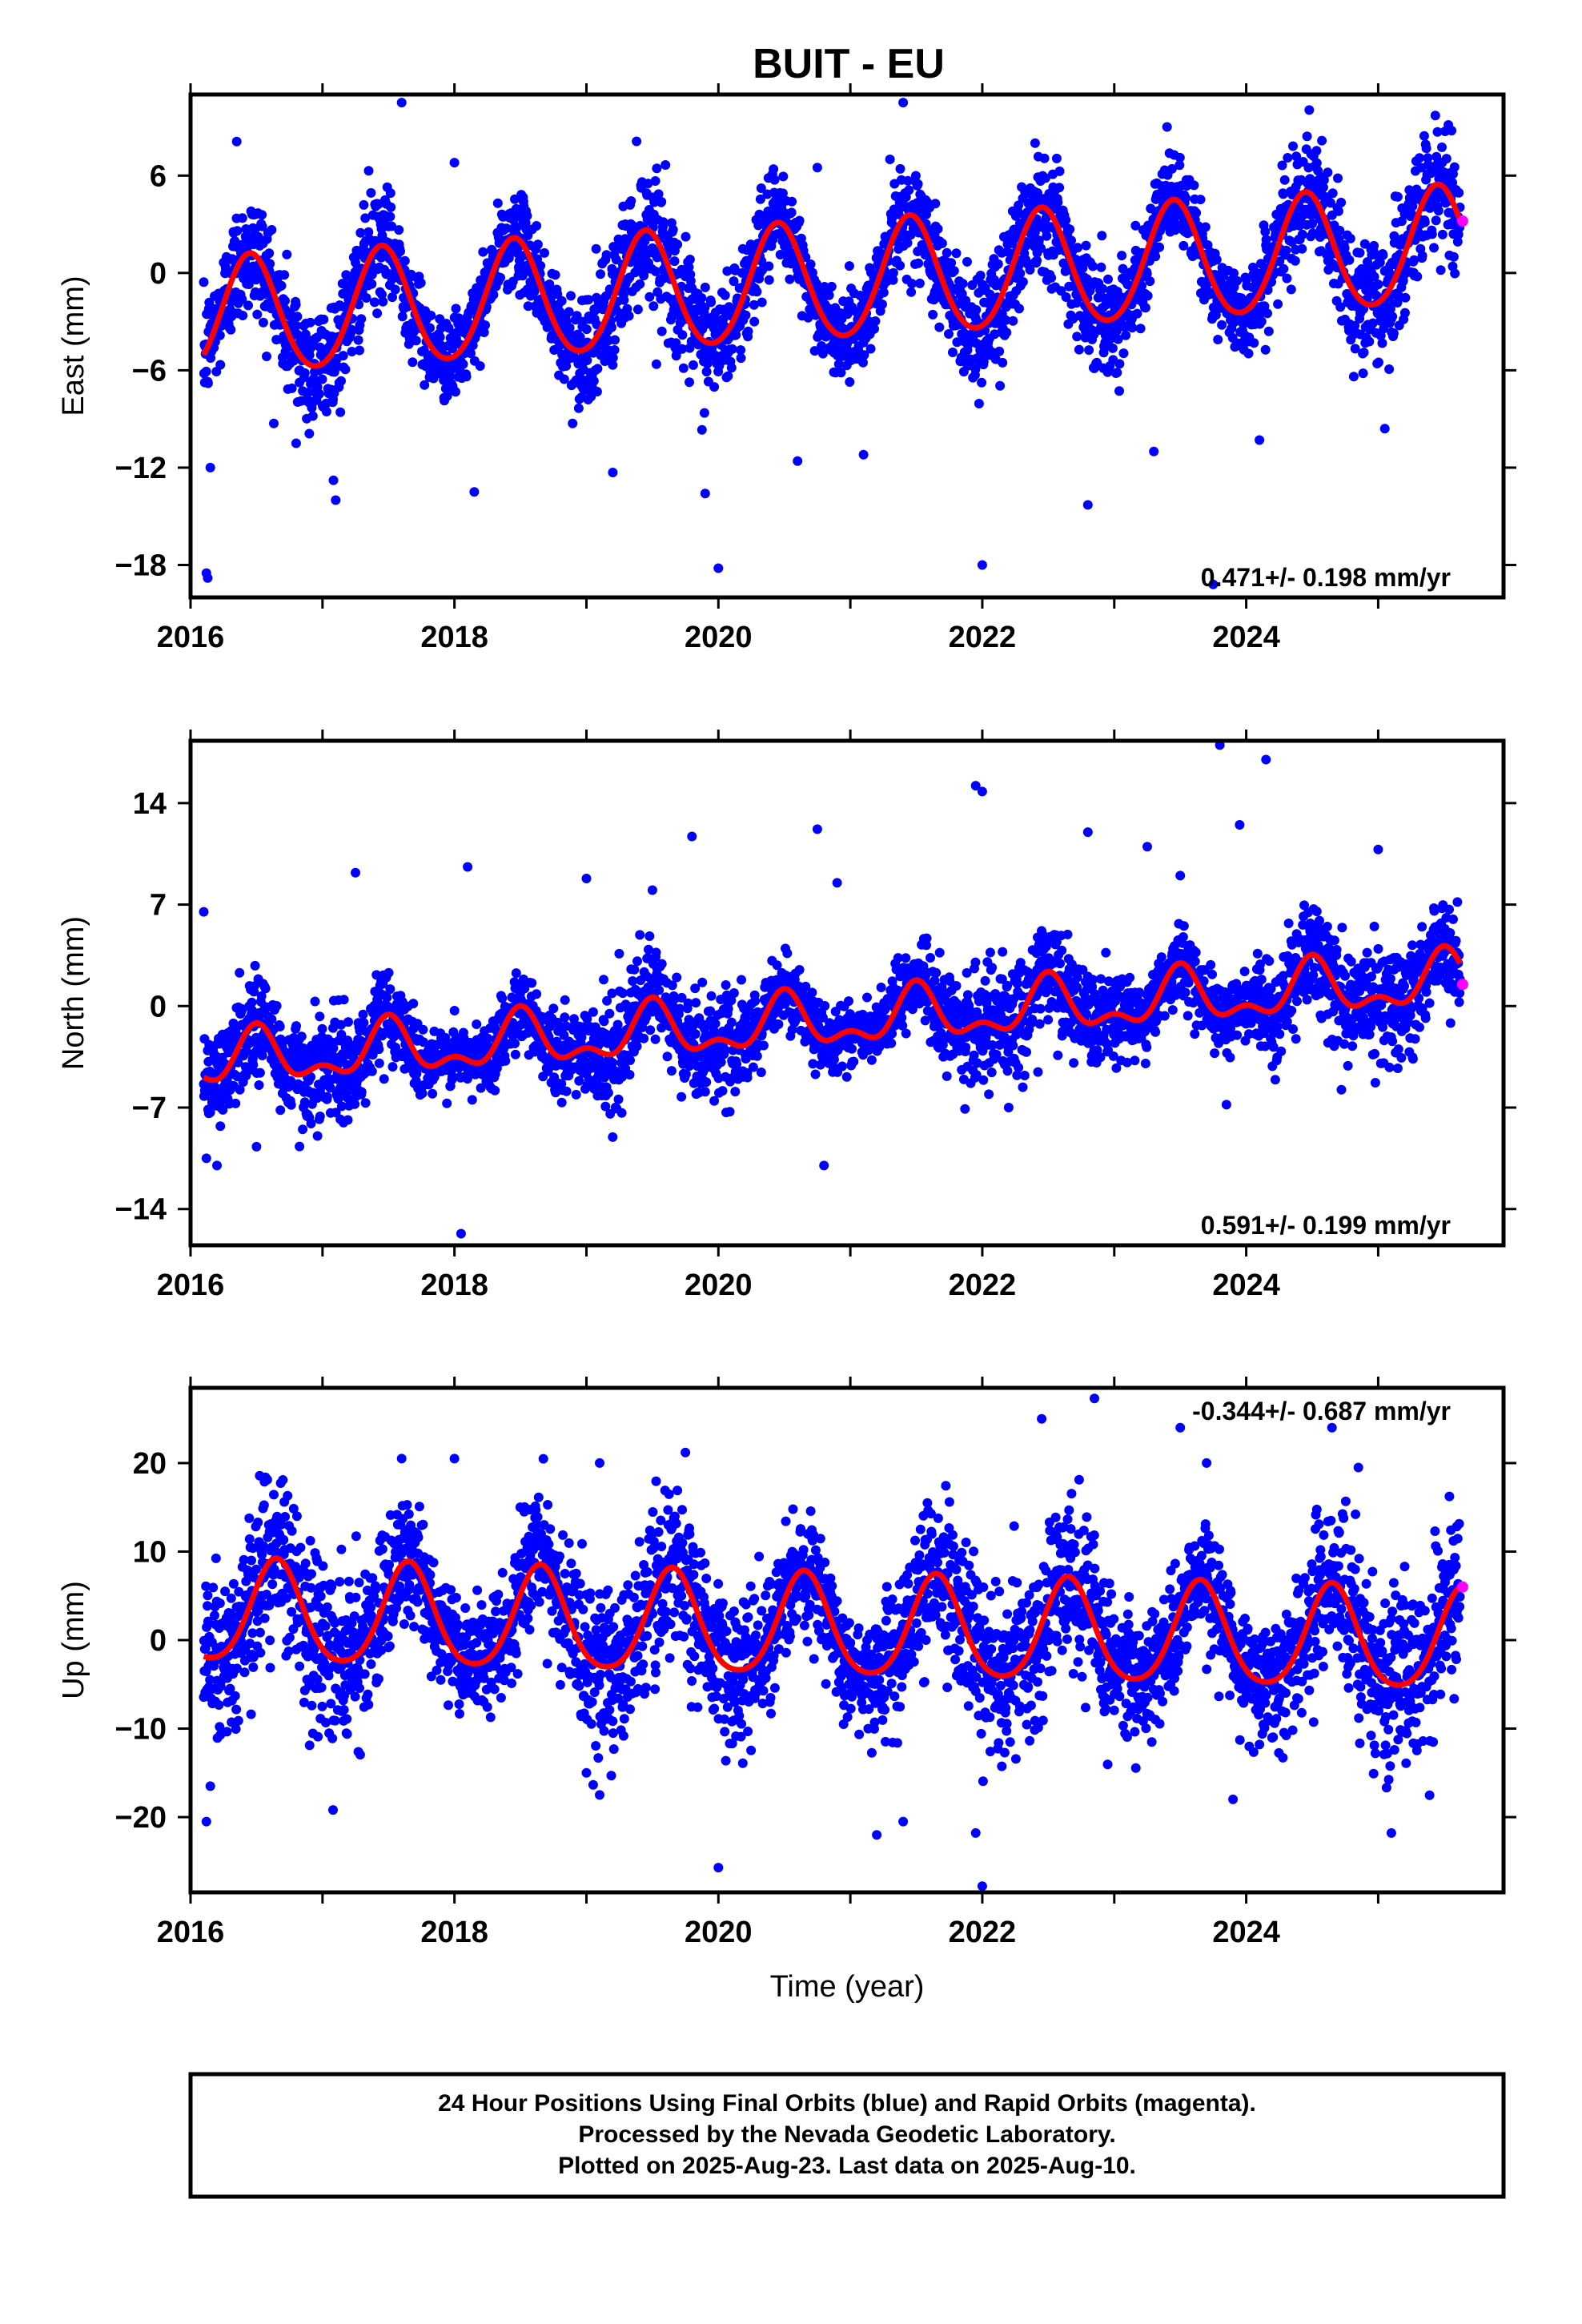 This screenshot has width=1582, height=2324. Describe the element at coordinates (1326, 577) in the screenshot. I see `rate-label: 0.471+/- 0.198 mm/yr` at that location.